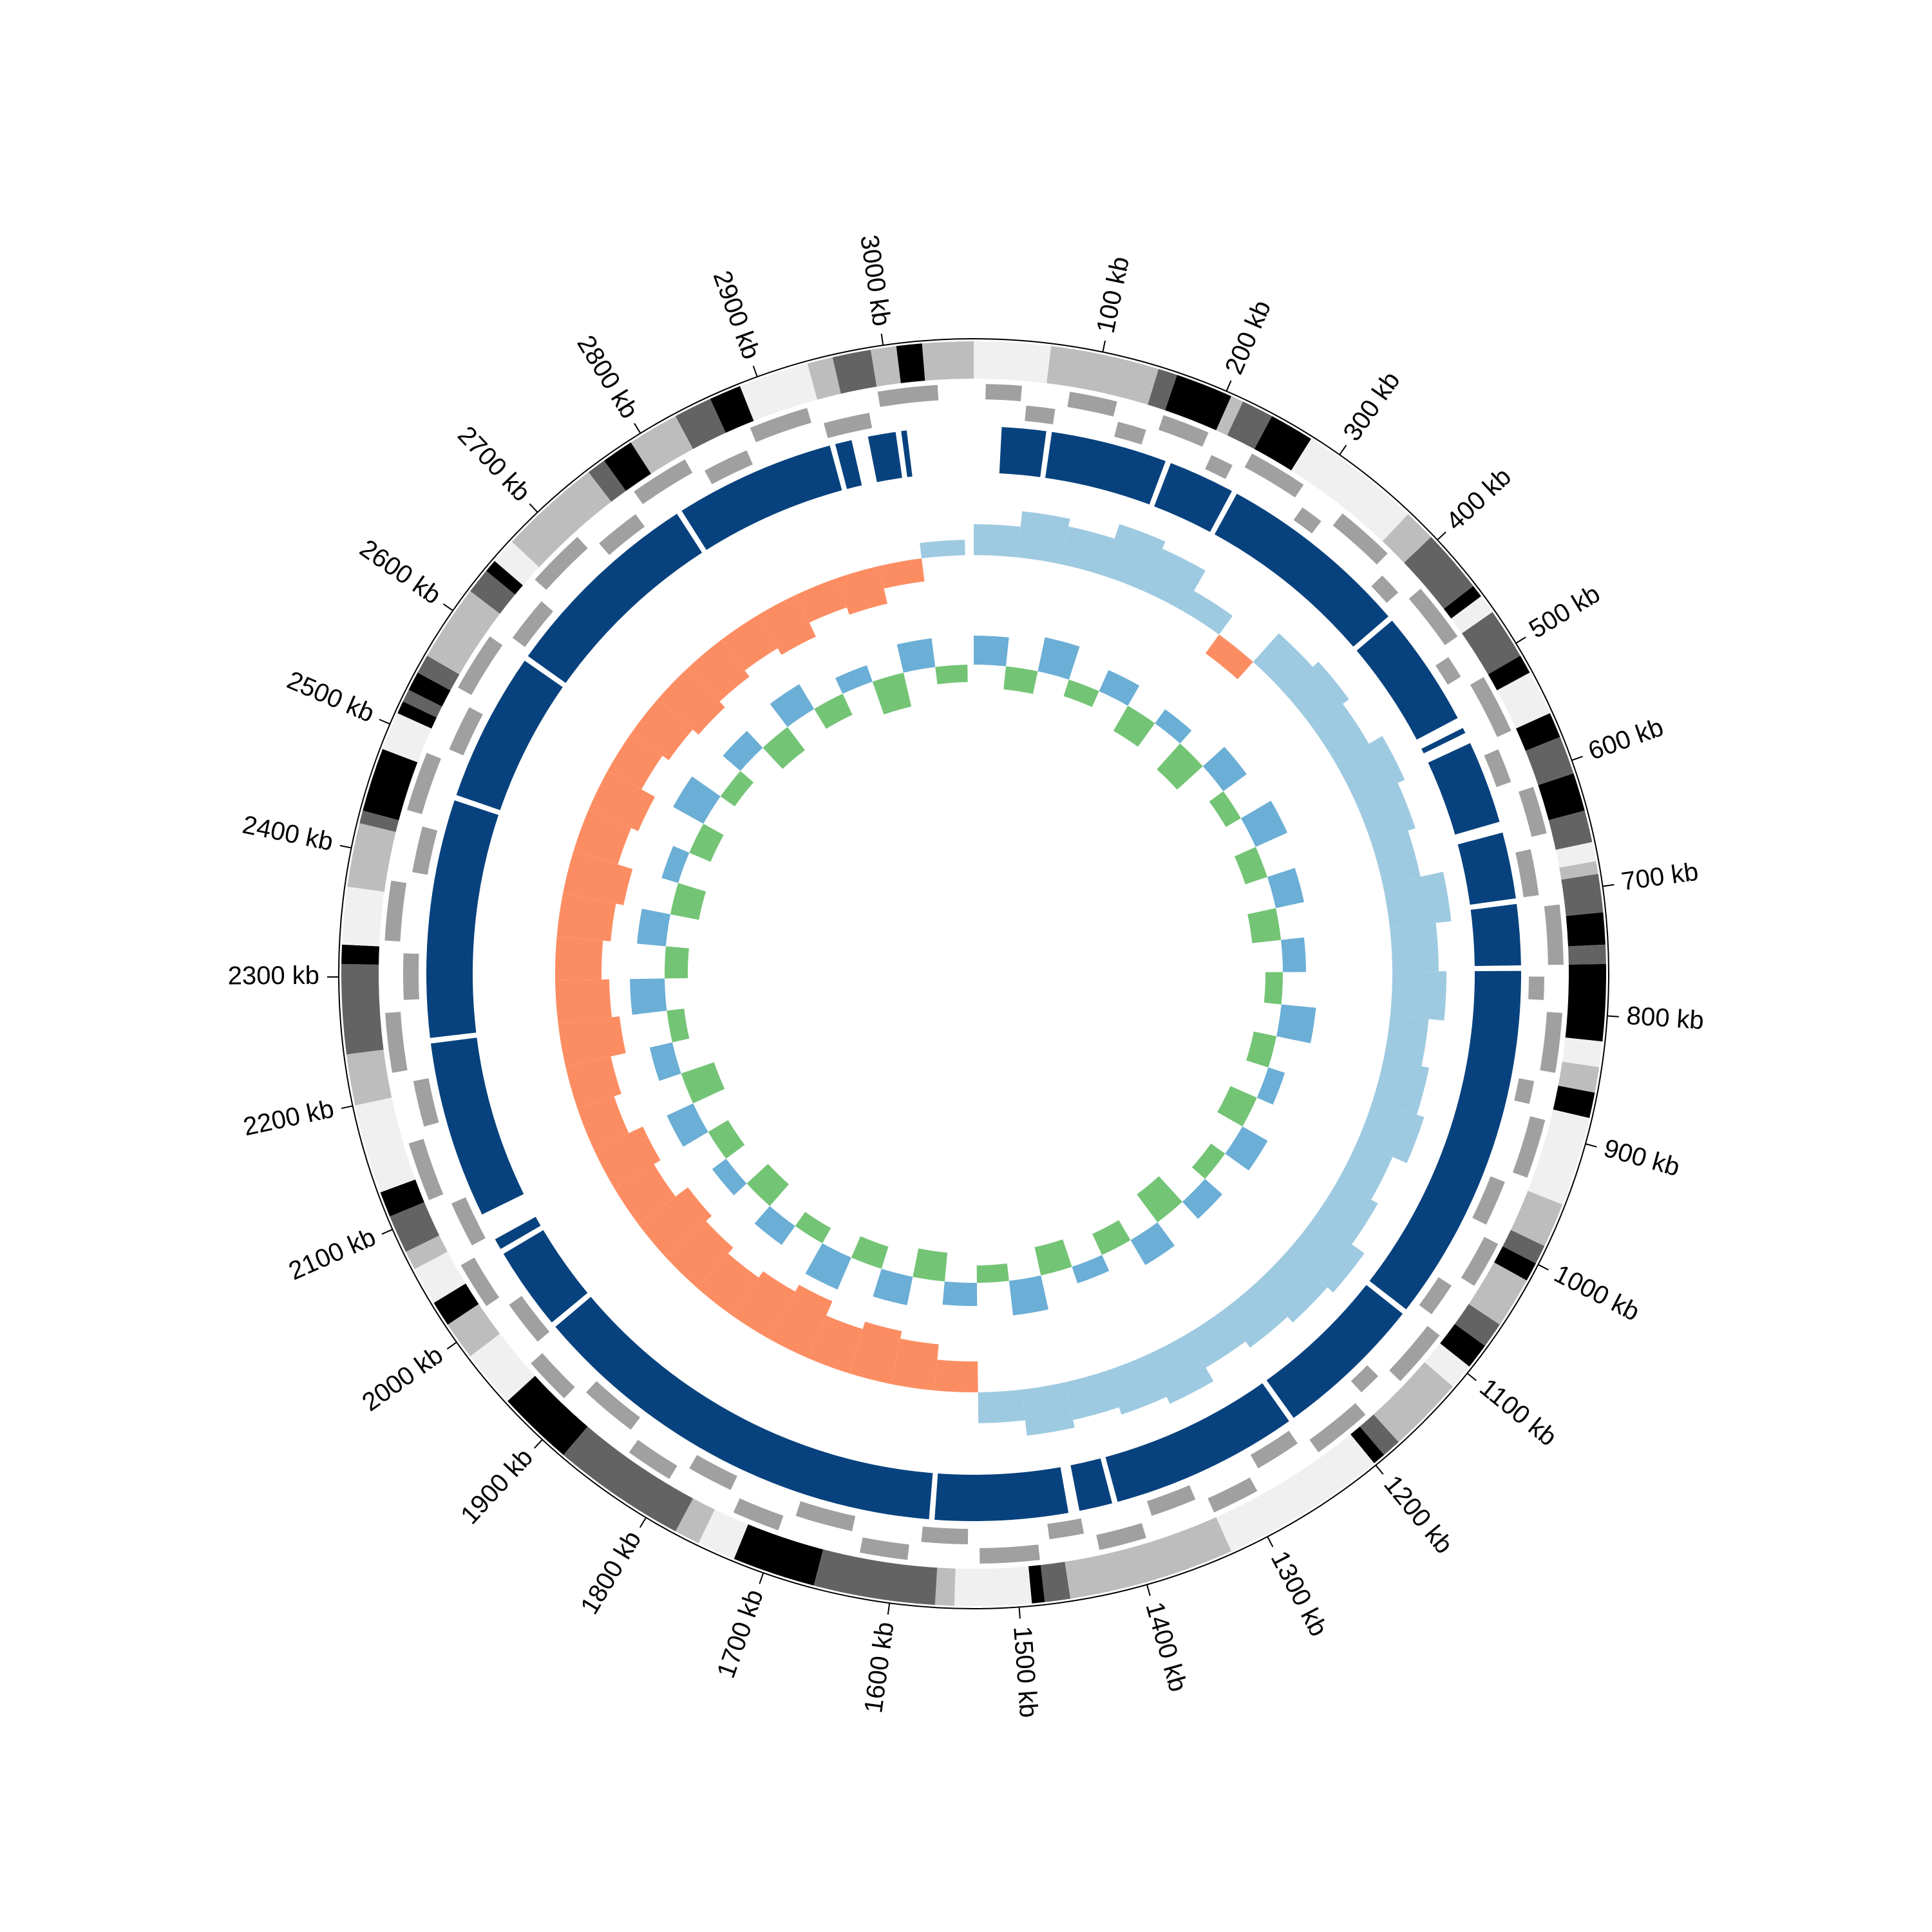 This screenshot has height=1932, width=1932. Describe the element at coordinates (402, 1379) in the screenshot. I see `tick-label: 2000 kb` at that location.